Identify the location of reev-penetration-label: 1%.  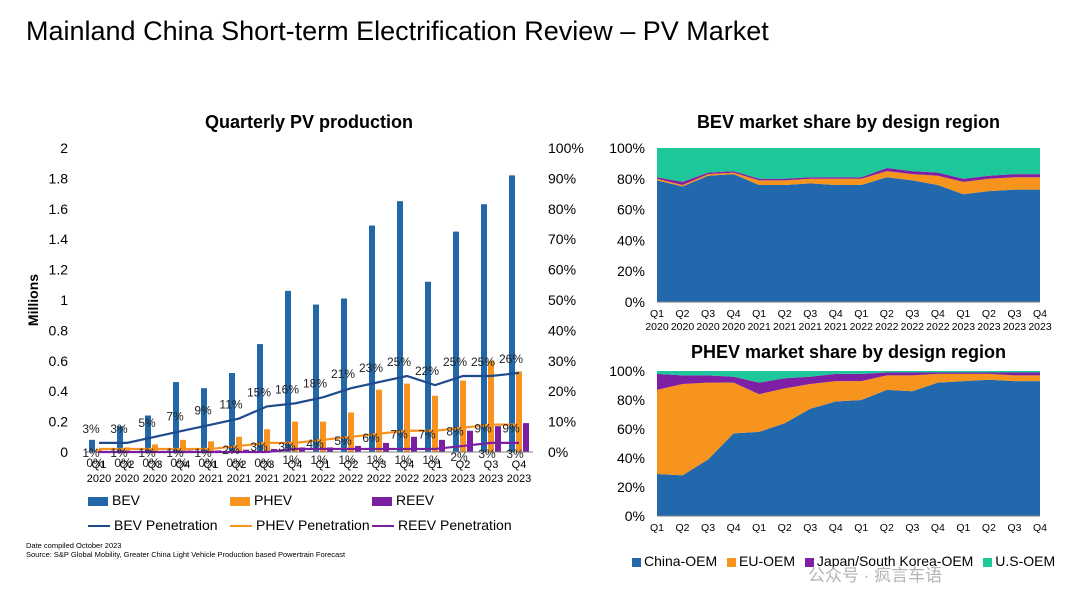
(375, 460).